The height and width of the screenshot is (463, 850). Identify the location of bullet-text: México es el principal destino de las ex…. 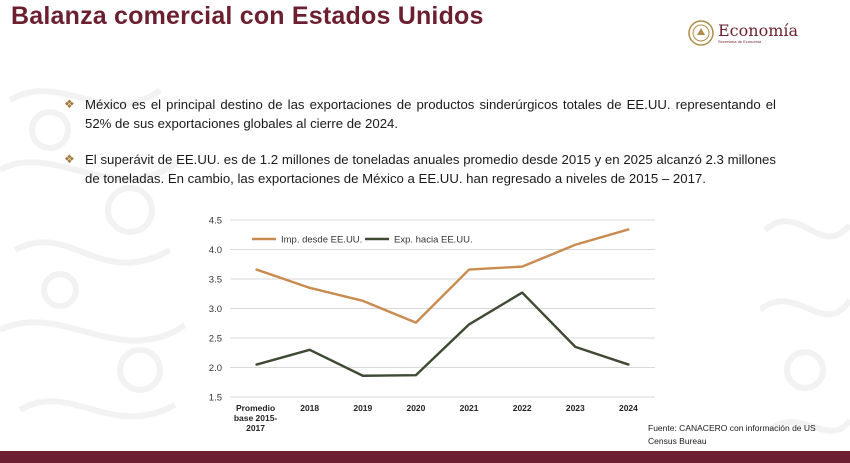
(430, 114).